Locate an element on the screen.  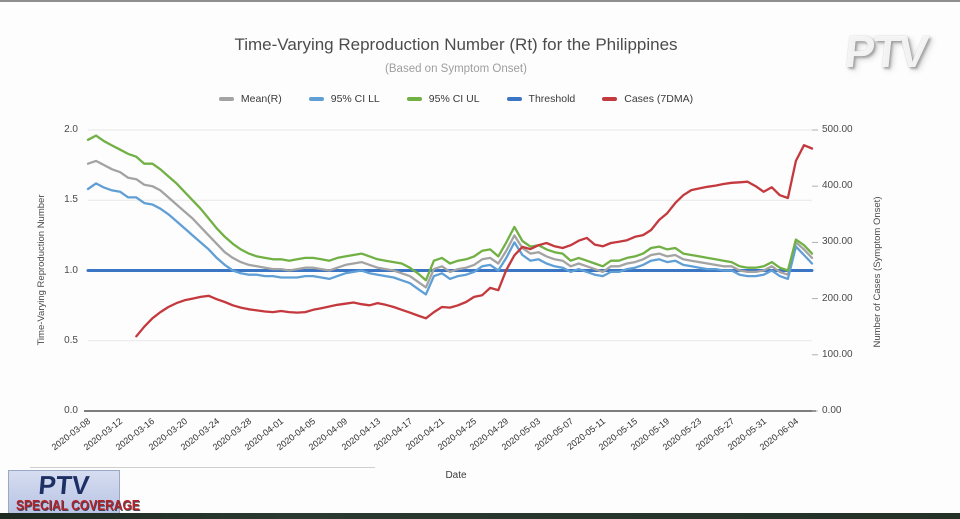
legend-item-95-ci-ll: 95% CI LL is located at coordinates (344, 99).